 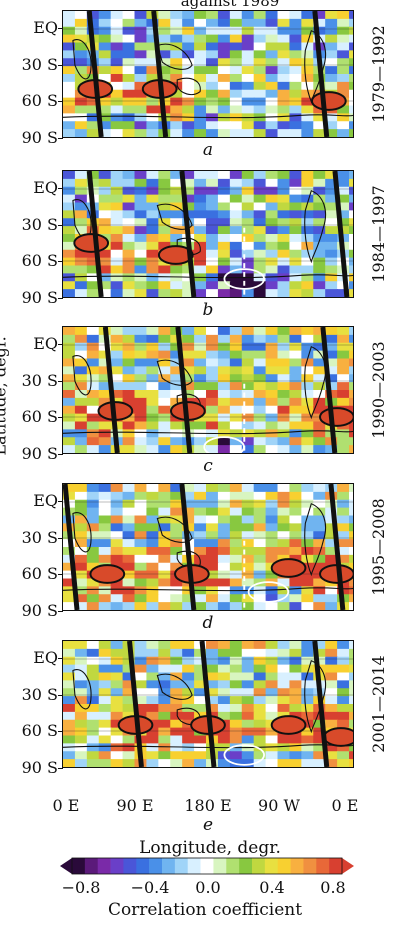 I want to click on x-tick-0: 0 E, so click(x=66, y=805).